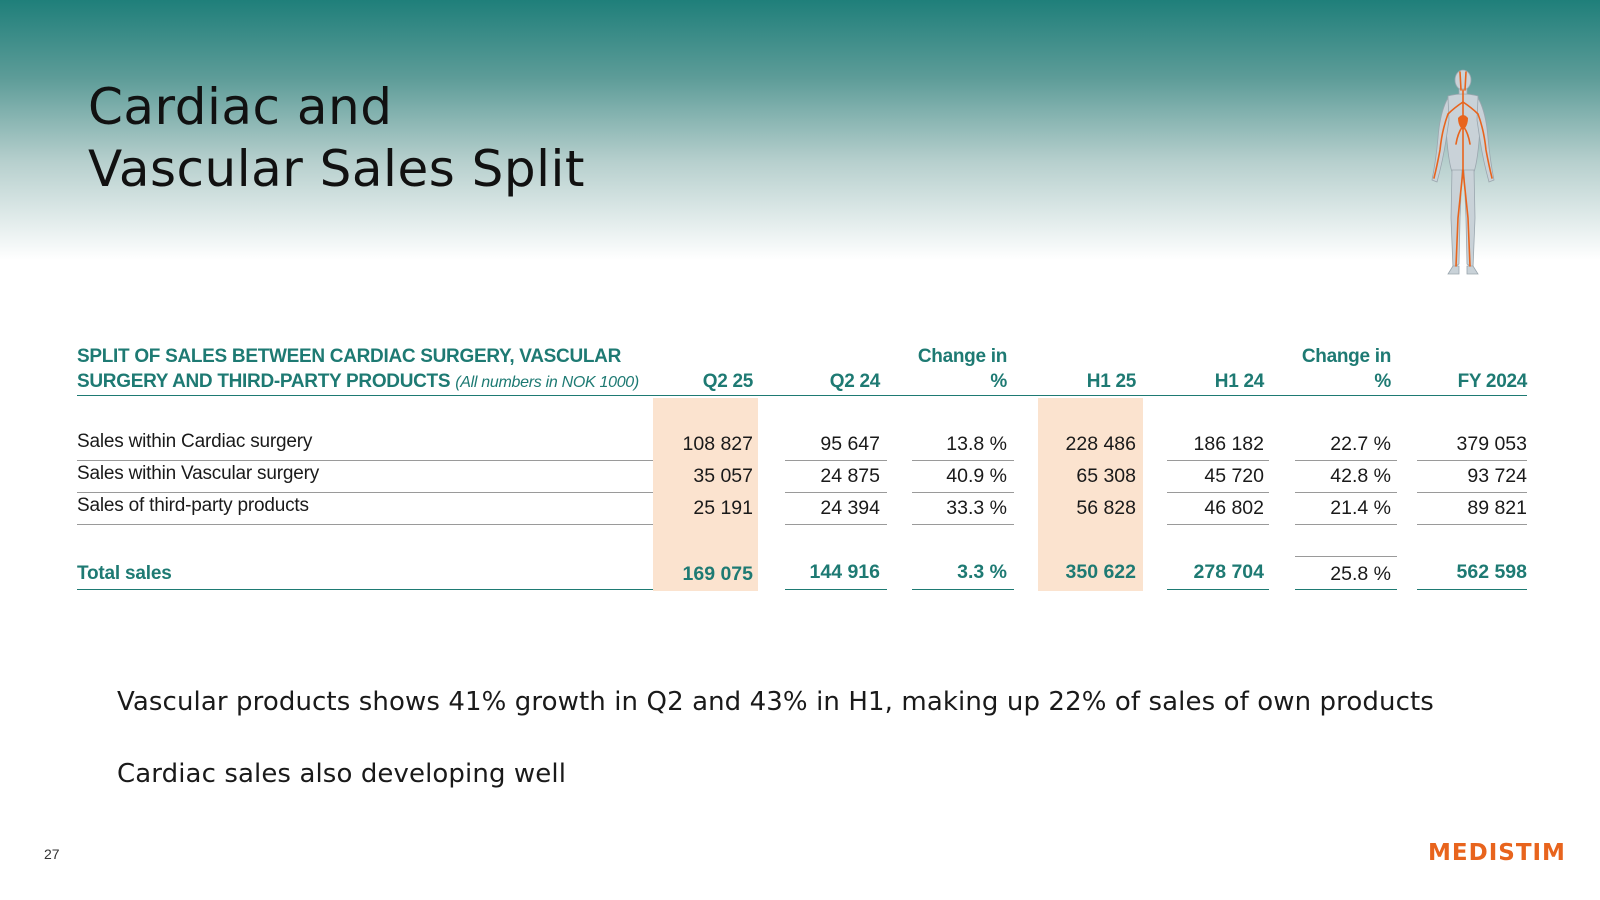 The width and height of the screenshot is (1600, 900). Describe the element at coordinates (1360, 444) in the screenshot. I see `table-cell: 22.7 %` at that location.